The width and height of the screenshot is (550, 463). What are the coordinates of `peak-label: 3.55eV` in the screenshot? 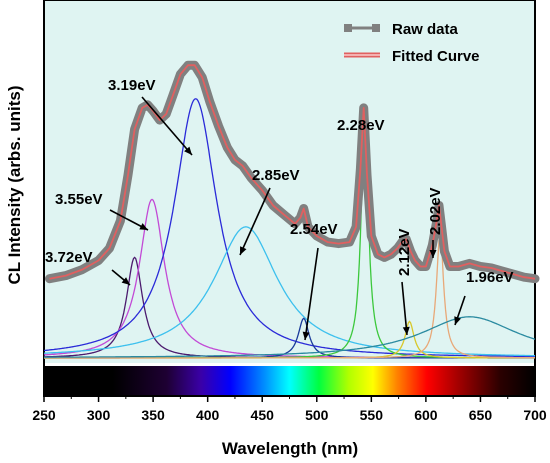 It's located at (79, 199).